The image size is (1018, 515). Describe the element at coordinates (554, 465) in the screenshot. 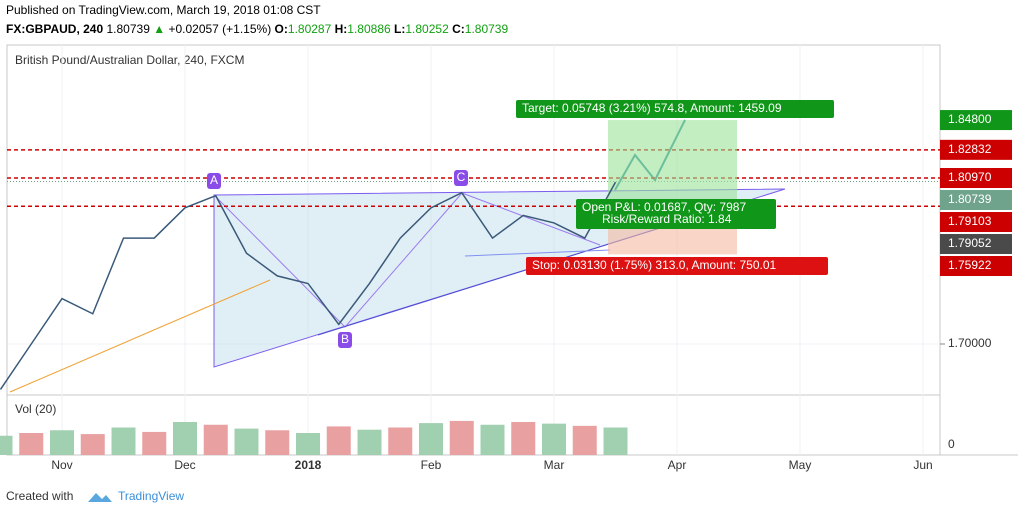

I see `x-tick-label: Mar` at that location.